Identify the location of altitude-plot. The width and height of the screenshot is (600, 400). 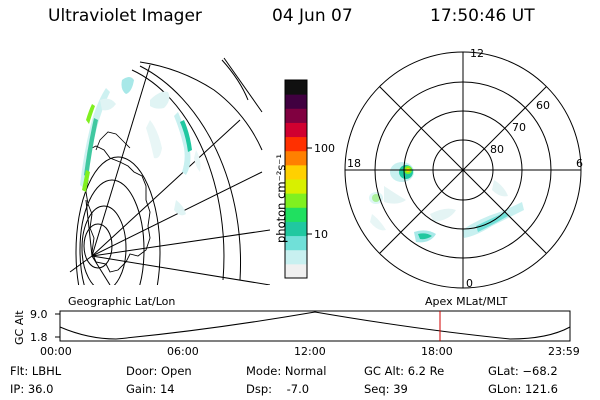
(313, 326).